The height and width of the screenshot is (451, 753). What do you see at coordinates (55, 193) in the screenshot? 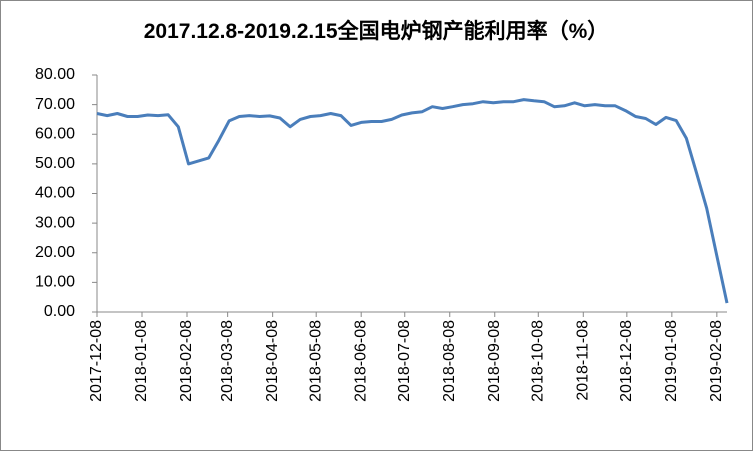
I see `y-tick-label: 40.00` at bounding box center [55, 193].